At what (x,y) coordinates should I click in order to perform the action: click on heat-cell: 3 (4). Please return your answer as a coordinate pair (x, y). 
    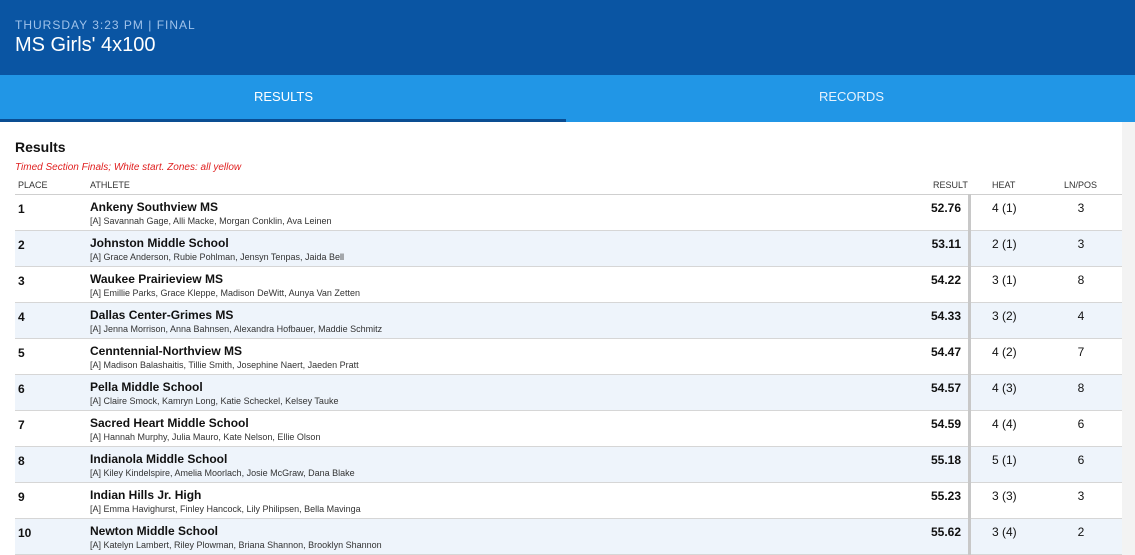
    Looking at the image, I should click on (1004, 532).